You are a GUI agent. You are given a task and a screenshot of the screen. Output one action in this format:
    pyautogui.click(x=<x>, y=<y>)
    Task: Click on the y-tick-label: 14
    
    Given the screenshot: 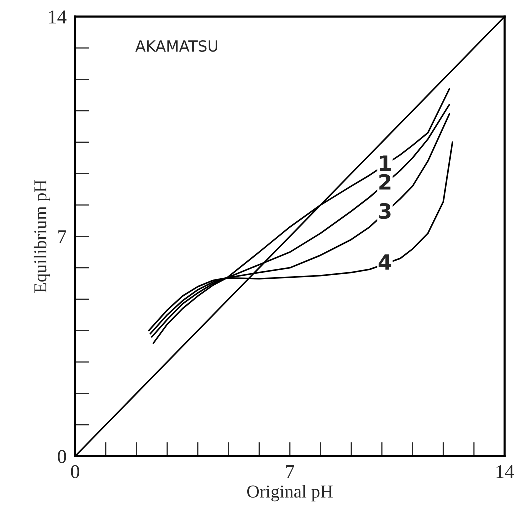 What is the action you would take?
    pyautogui.click(x=58, y=17)
    